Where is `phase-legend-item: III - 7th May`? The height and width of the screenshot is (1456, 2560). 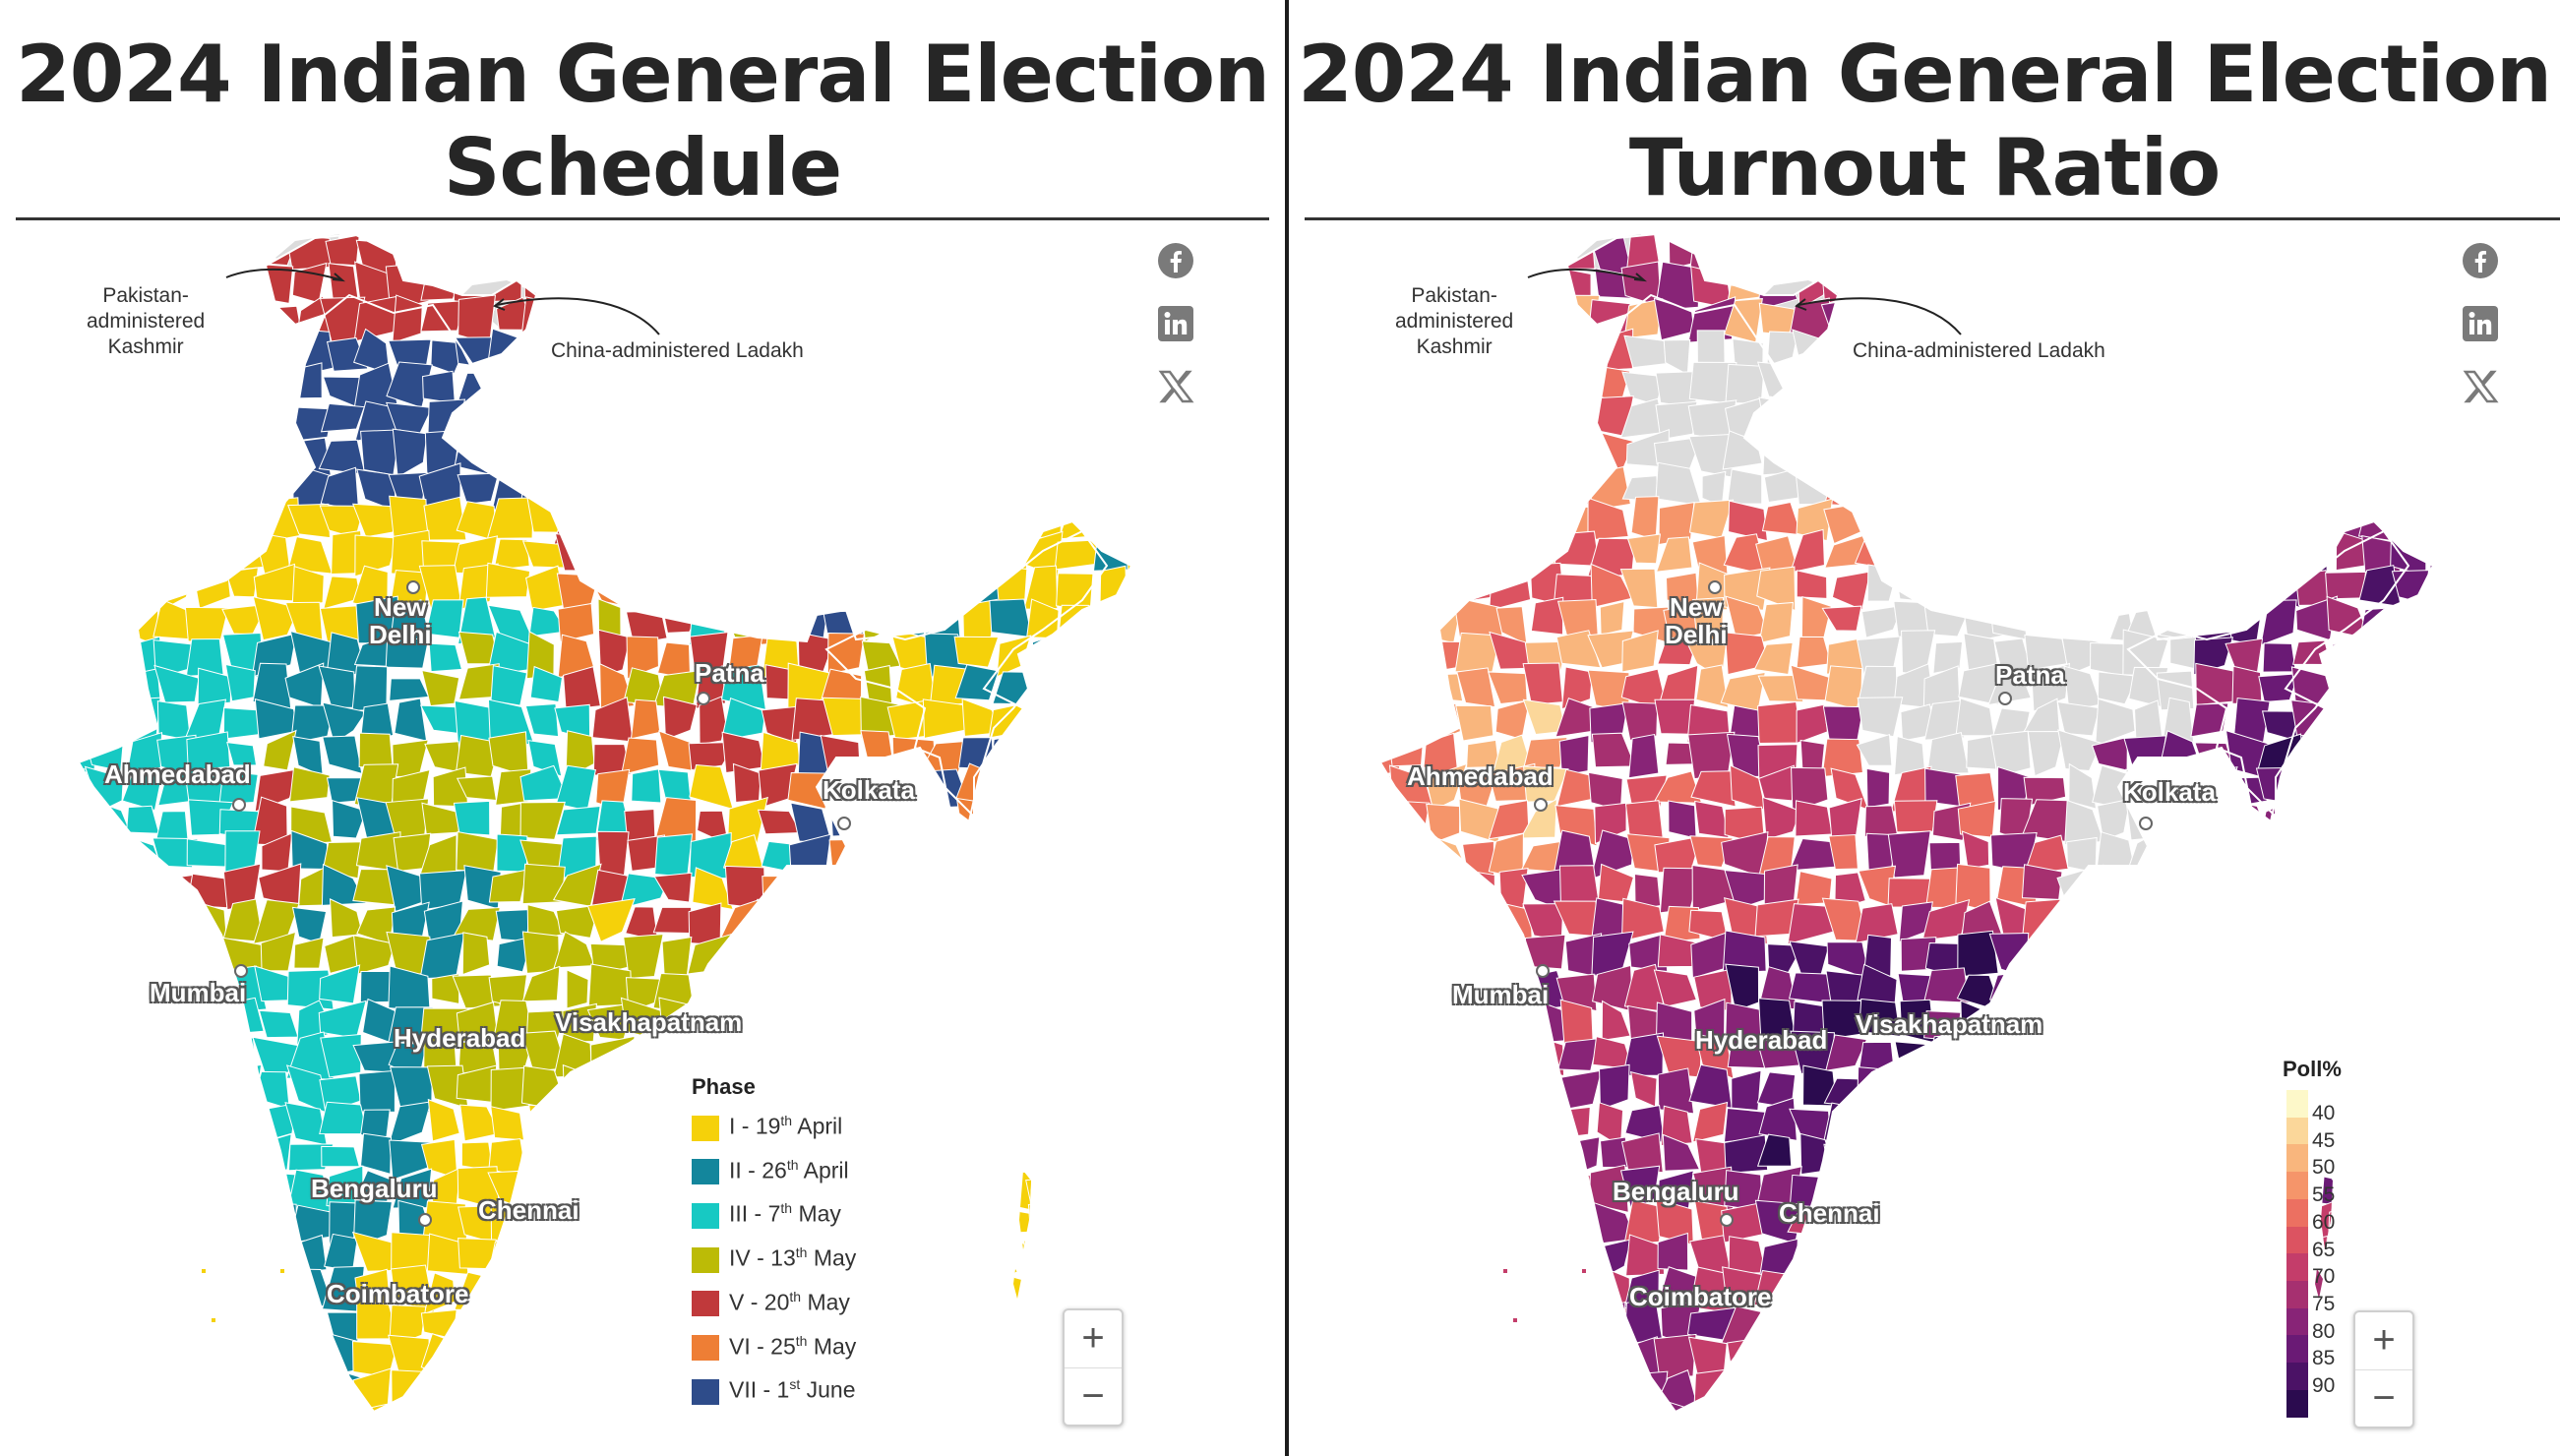
phase-legend-item: III - 7th May is located at coordinates (766, 1215).